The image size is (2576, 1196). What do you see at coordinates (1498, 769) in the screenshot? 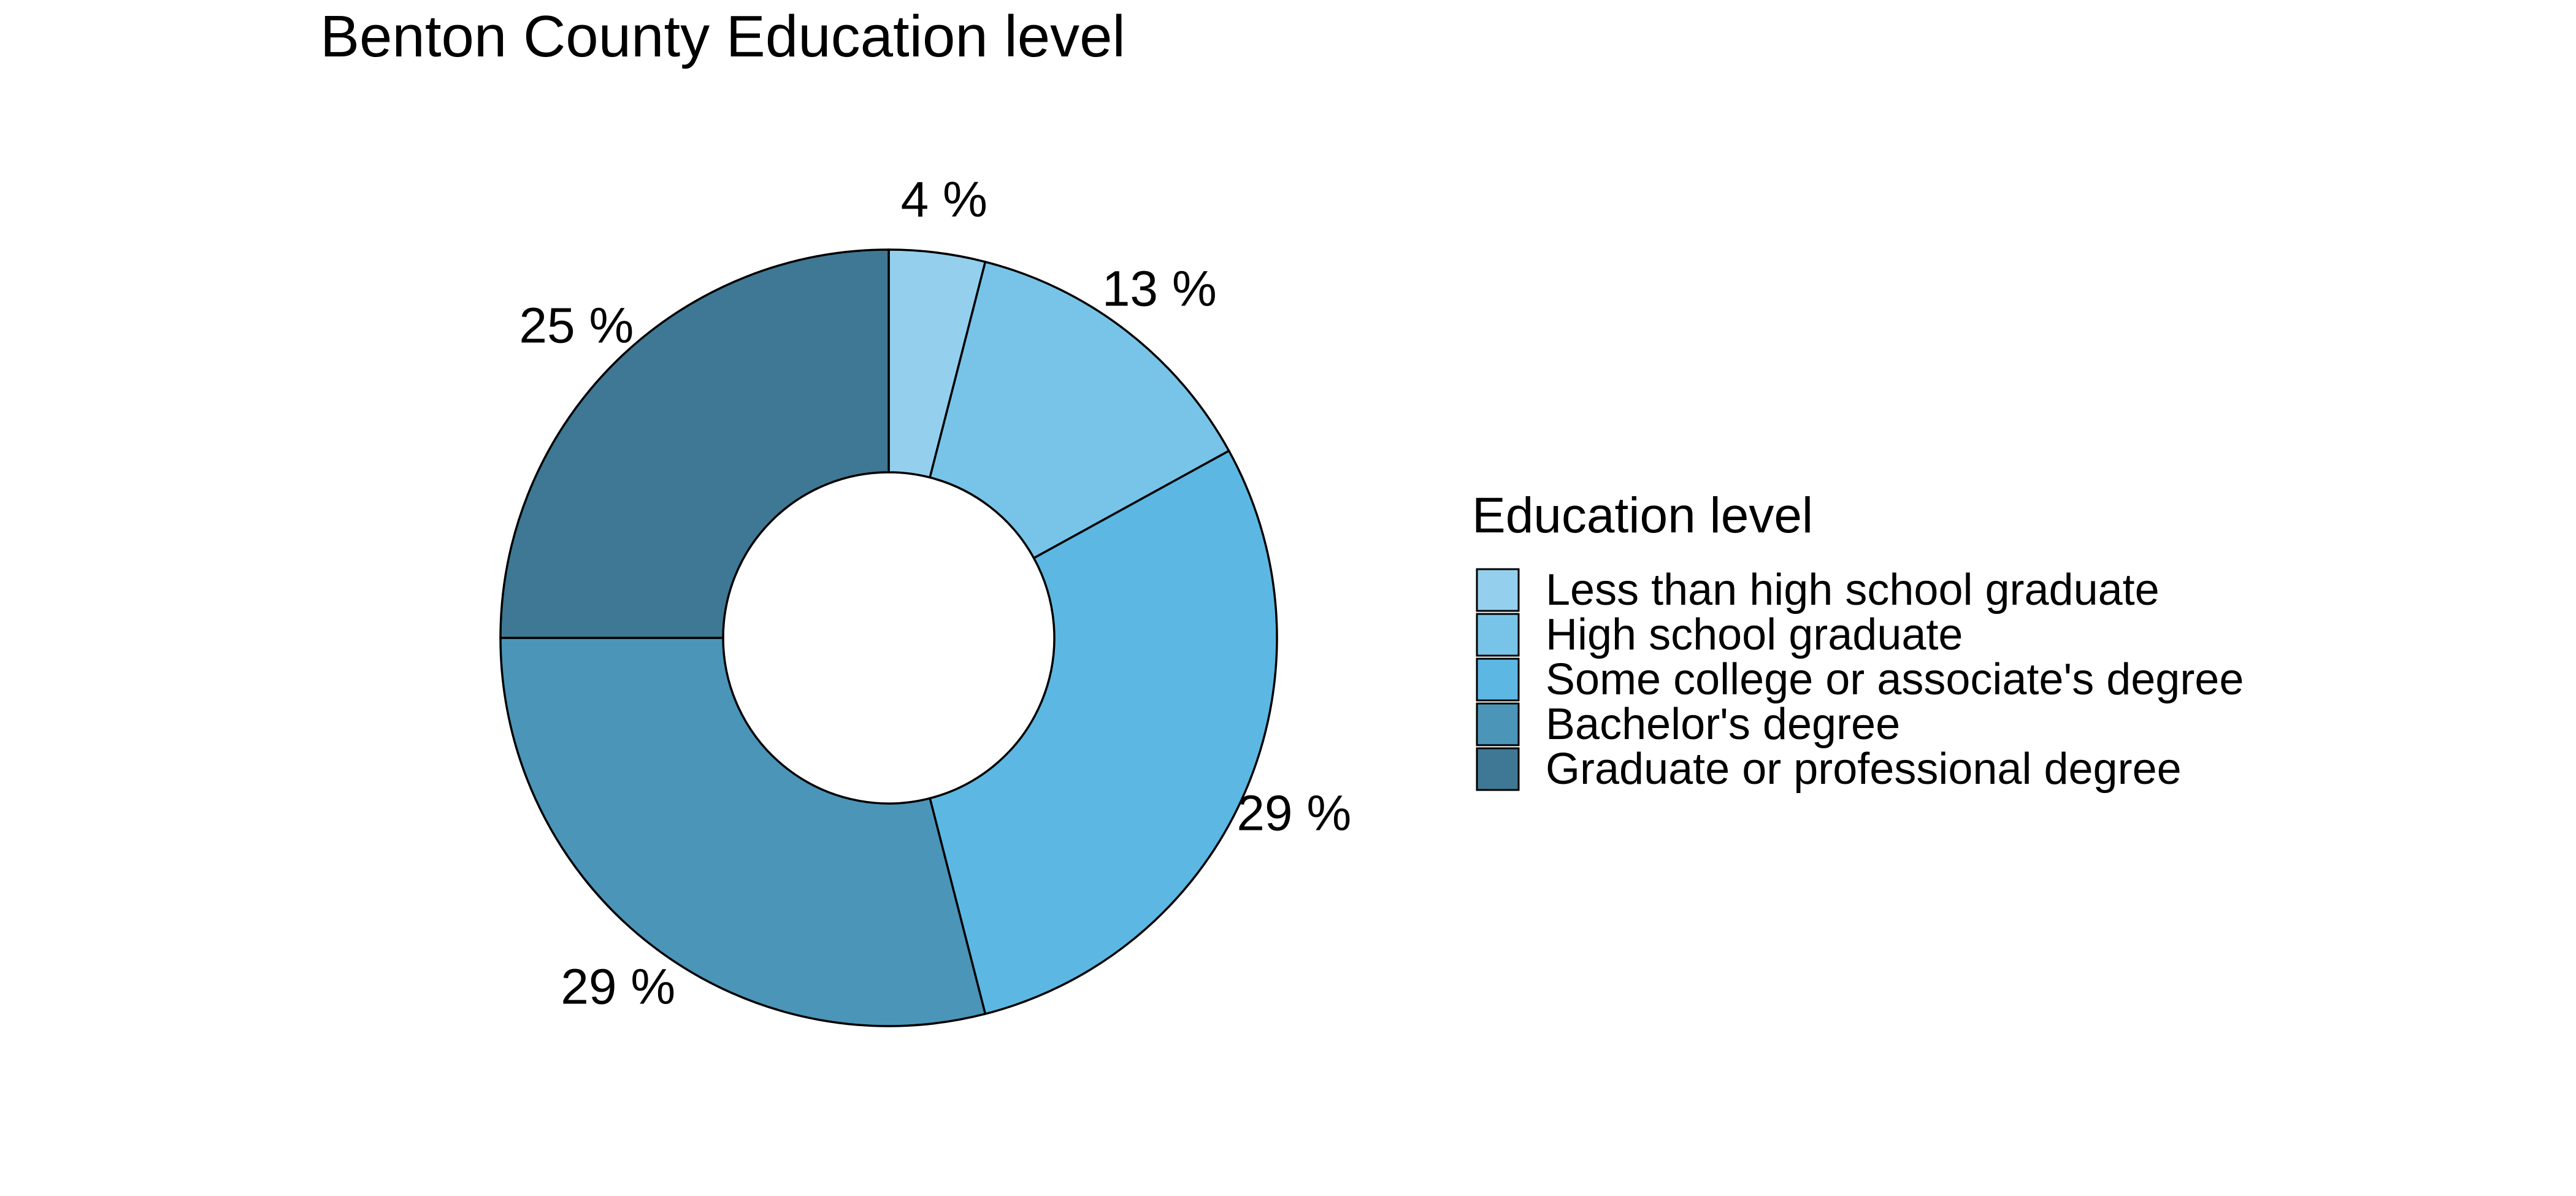
I see `legend-swatch-graduate-or-professional-degree` at bounding box center [1498, 769].